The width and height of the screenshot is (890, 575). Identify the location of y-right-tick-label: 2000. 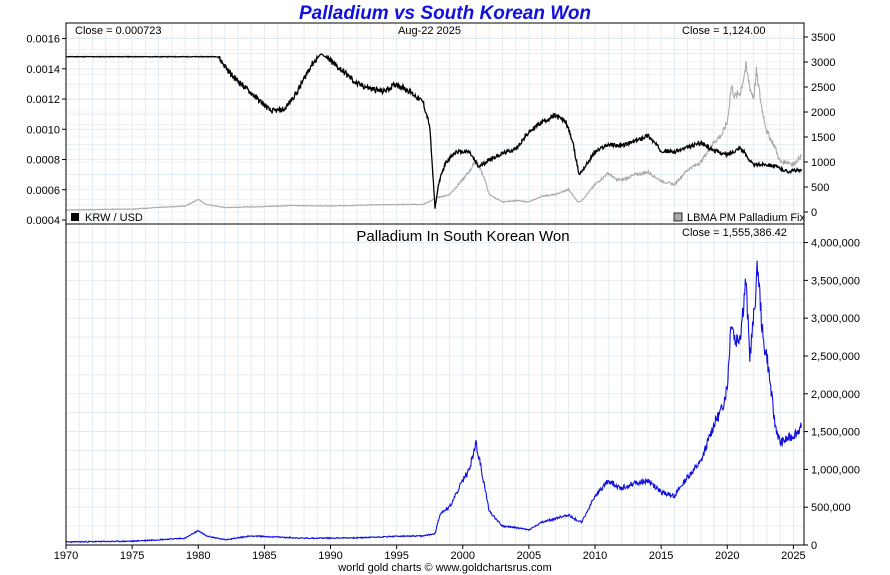
(823, 113).